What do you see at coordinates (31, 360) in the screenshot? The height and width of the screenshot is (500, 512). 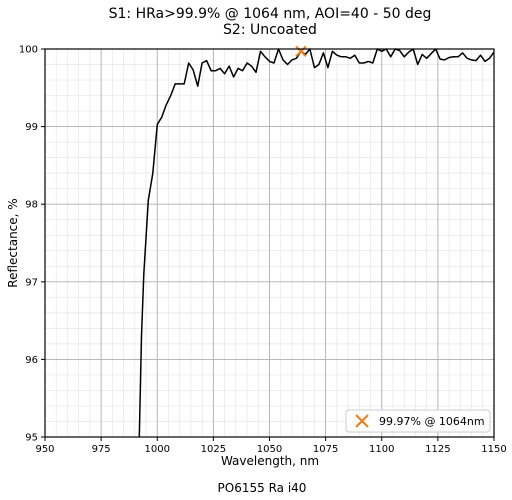 I see `y-tick-label: 96` at bounding box center [31, 360].